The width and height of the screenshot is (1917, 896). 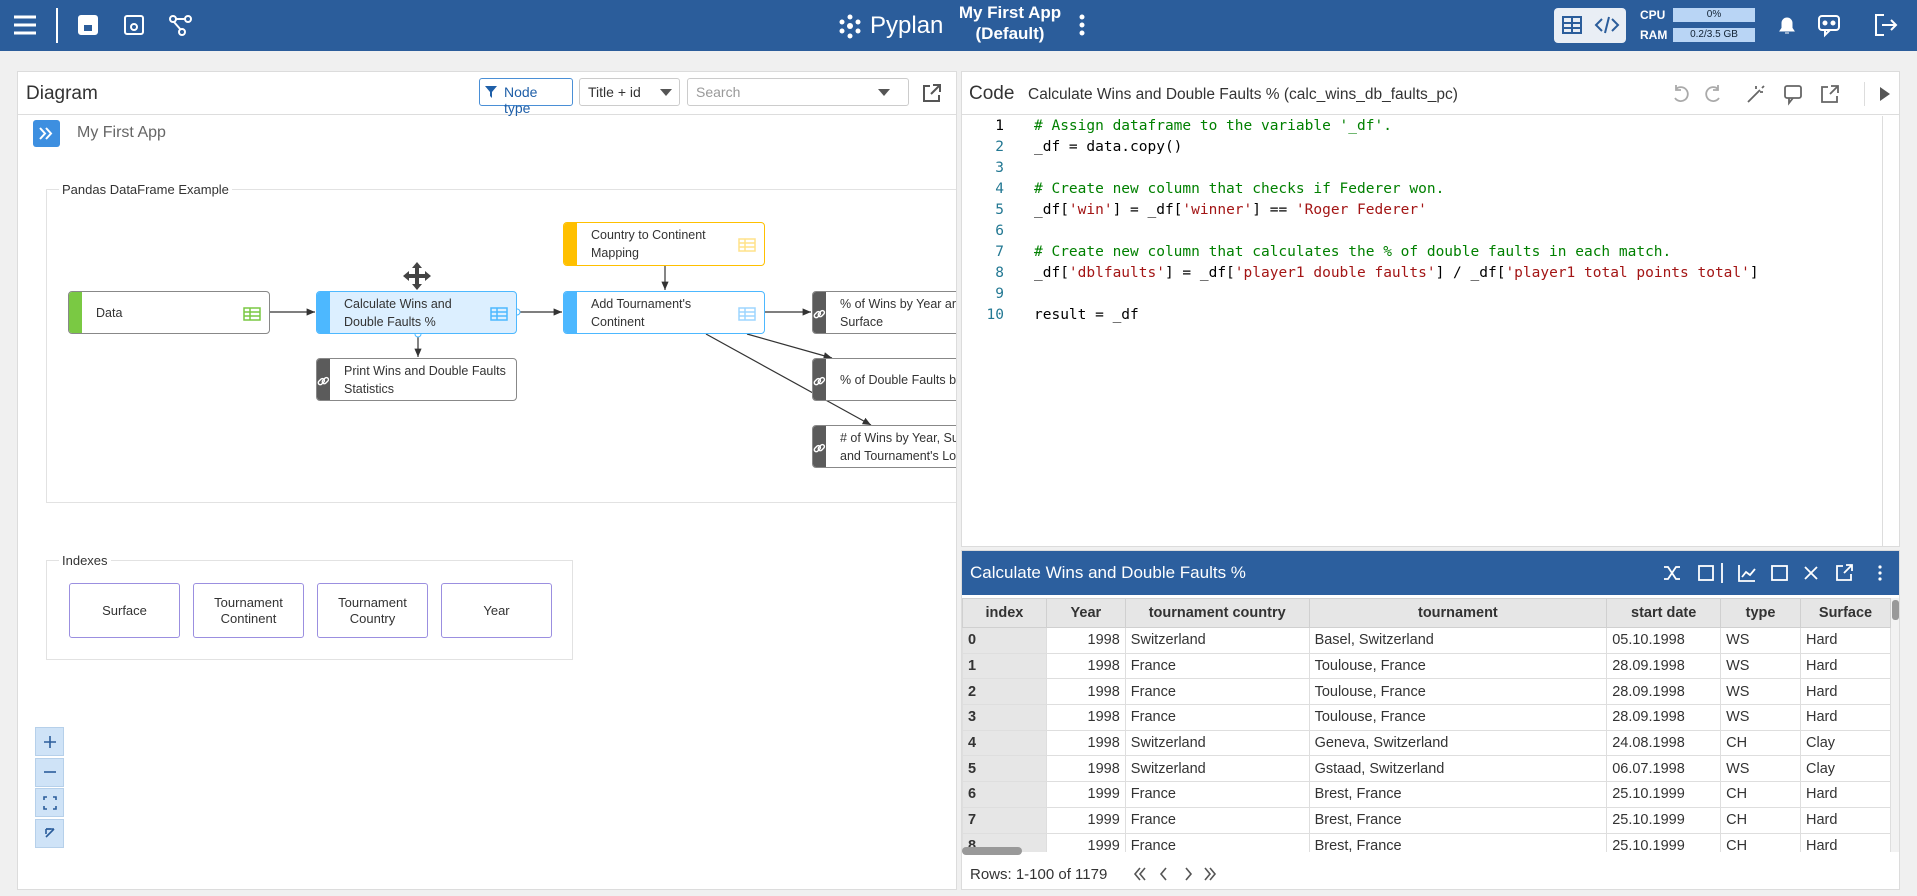 I want to click on ram-meter: 0.2/3.5 GB, so click(x=1714, y=35).